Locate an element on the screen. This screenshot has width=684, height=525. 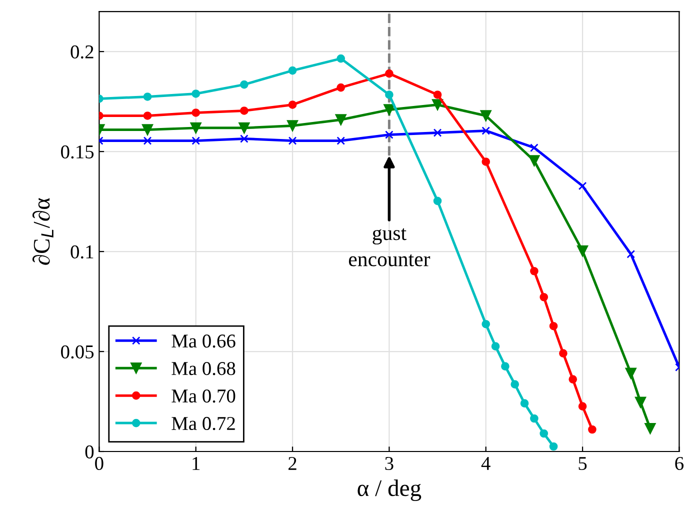
x-tick-label: 1 is located at coordinates (196, 463).